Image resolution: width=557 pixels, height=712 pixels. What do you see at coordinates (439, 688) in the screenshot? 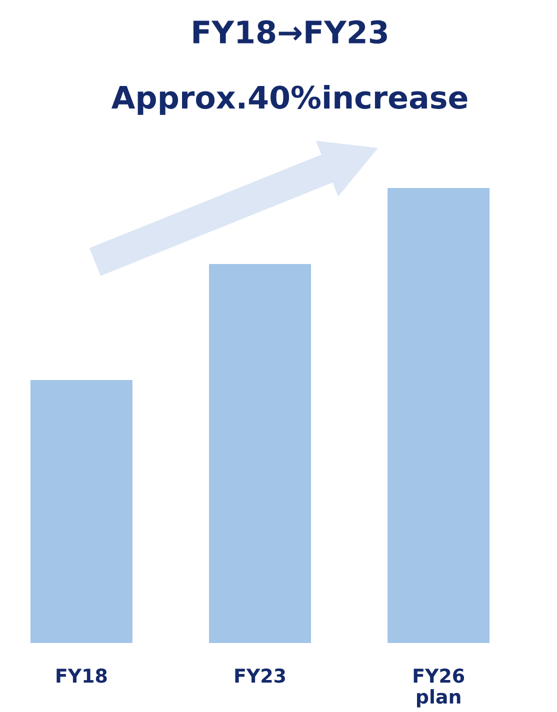
I see `x-tick-label: FY26 plan` at bounding box center [439, 688].